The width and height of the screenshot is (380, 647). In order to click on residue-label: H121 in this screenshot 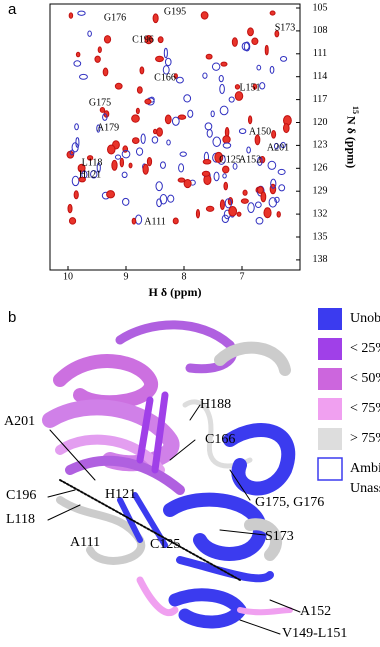, I will do `click(120, 494)`.